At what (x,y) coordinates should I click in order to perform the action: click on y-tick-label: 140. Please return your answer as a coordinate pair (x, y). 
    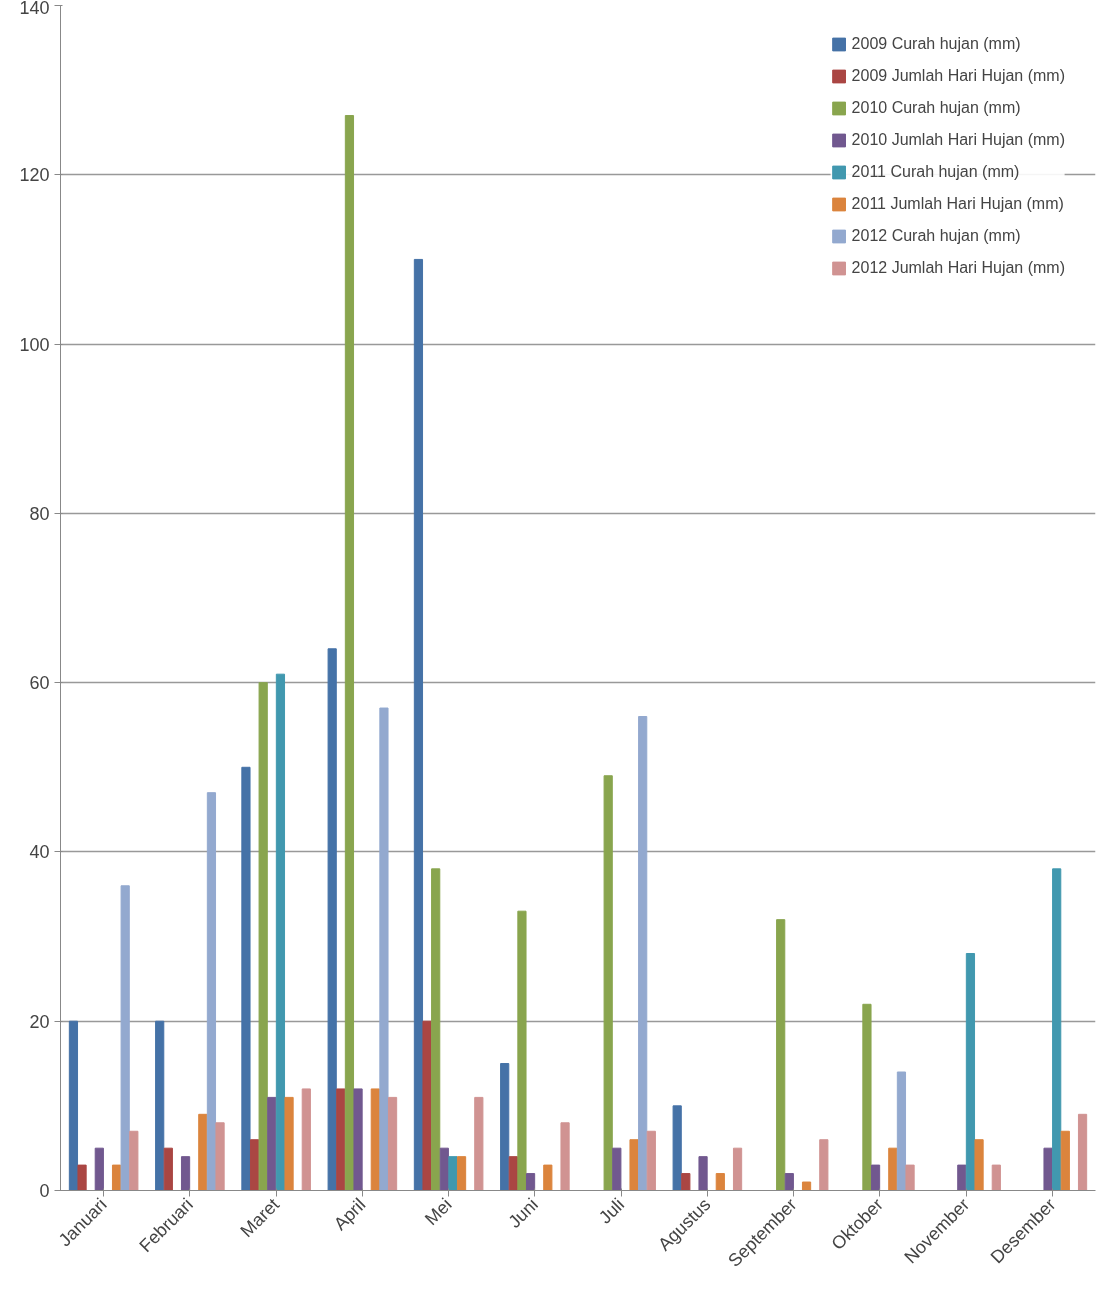
    Looking at the image, I should click on (34, 9).